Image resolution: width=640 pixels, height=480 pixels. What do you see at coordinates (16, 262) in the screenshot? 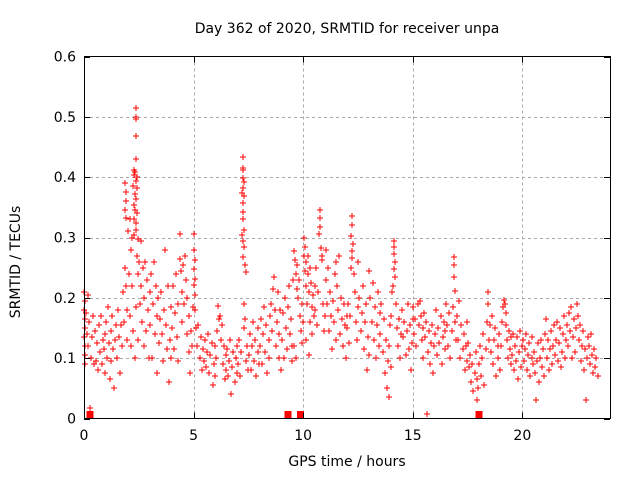
I see `y-axis-label: SRMTID / TECUs` at bounding box center [16, 262].